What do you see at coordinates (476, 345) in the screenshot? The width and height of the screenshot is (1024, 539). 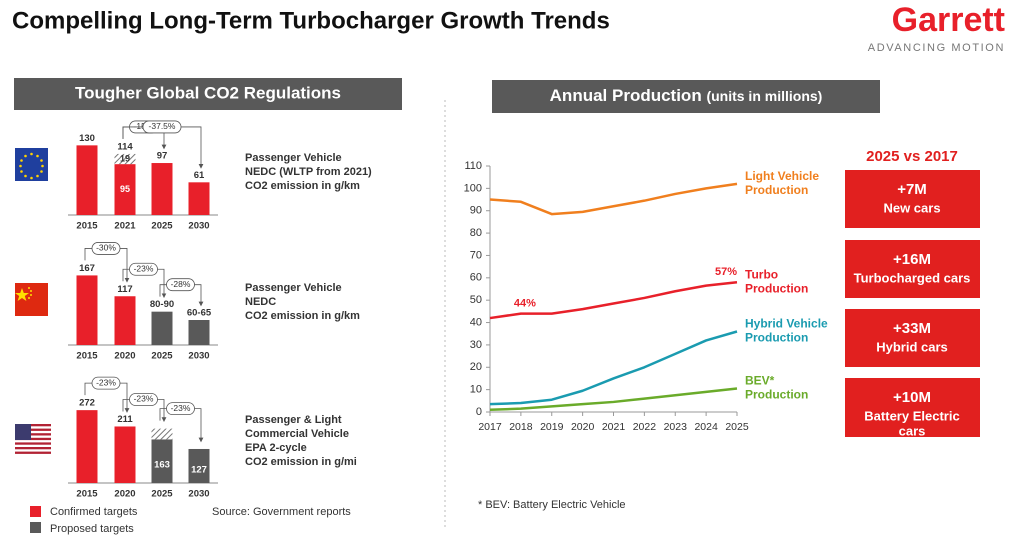 I see `y-tick-label: 30` at bounding box center [476, 345].